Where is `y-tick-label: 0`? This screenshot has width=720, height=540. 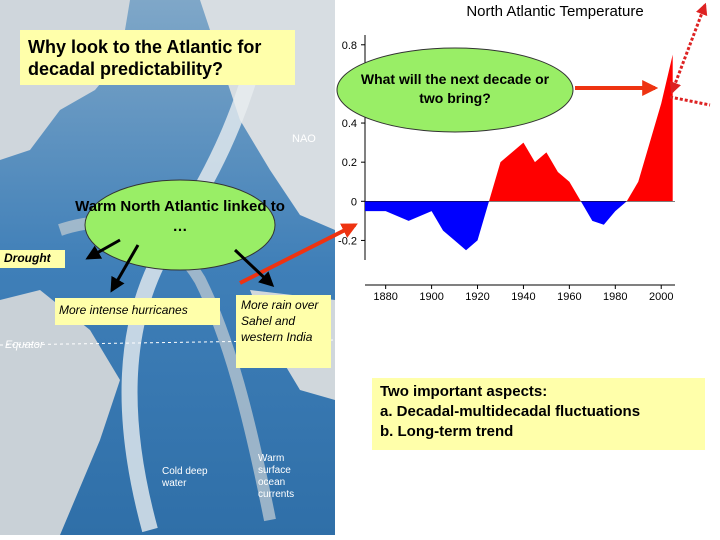 y-tick-label: 0 is located at coordinates (354, 202).